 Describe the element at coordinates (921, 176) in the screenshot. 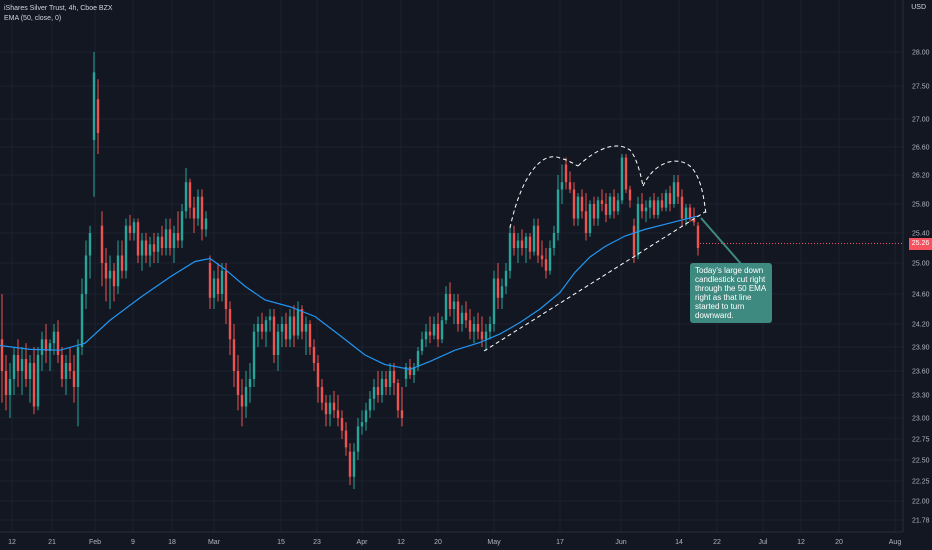

I see `y-tick-label: 26.20` at that location.